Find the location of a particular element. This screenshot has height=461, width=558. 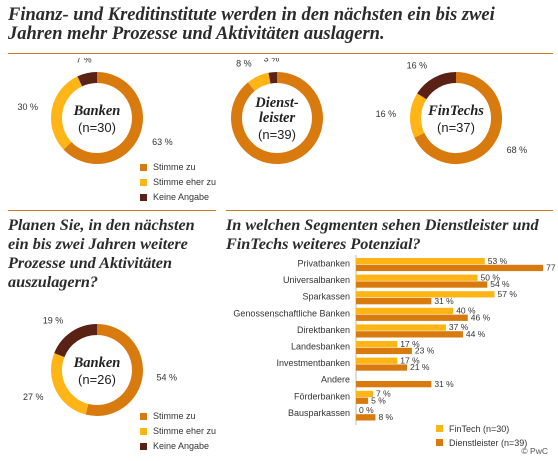

donut-chart-dienstleister: 90 %8 %3 %Dienst-leister(n=39) is located at coordinates (277, 111).